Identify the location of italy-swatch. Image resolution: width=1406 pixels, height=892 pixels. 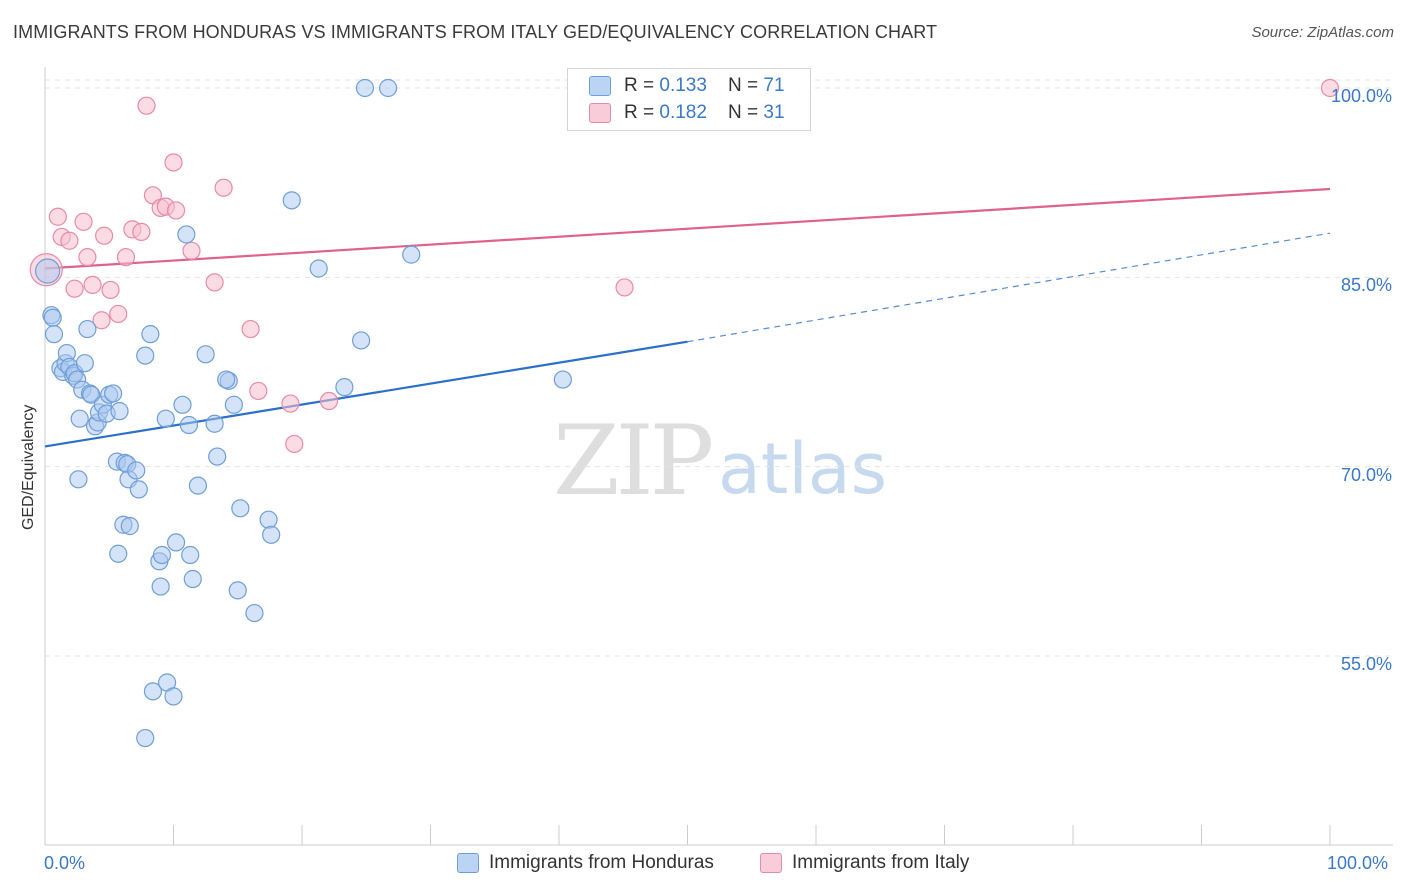
(600, 113).